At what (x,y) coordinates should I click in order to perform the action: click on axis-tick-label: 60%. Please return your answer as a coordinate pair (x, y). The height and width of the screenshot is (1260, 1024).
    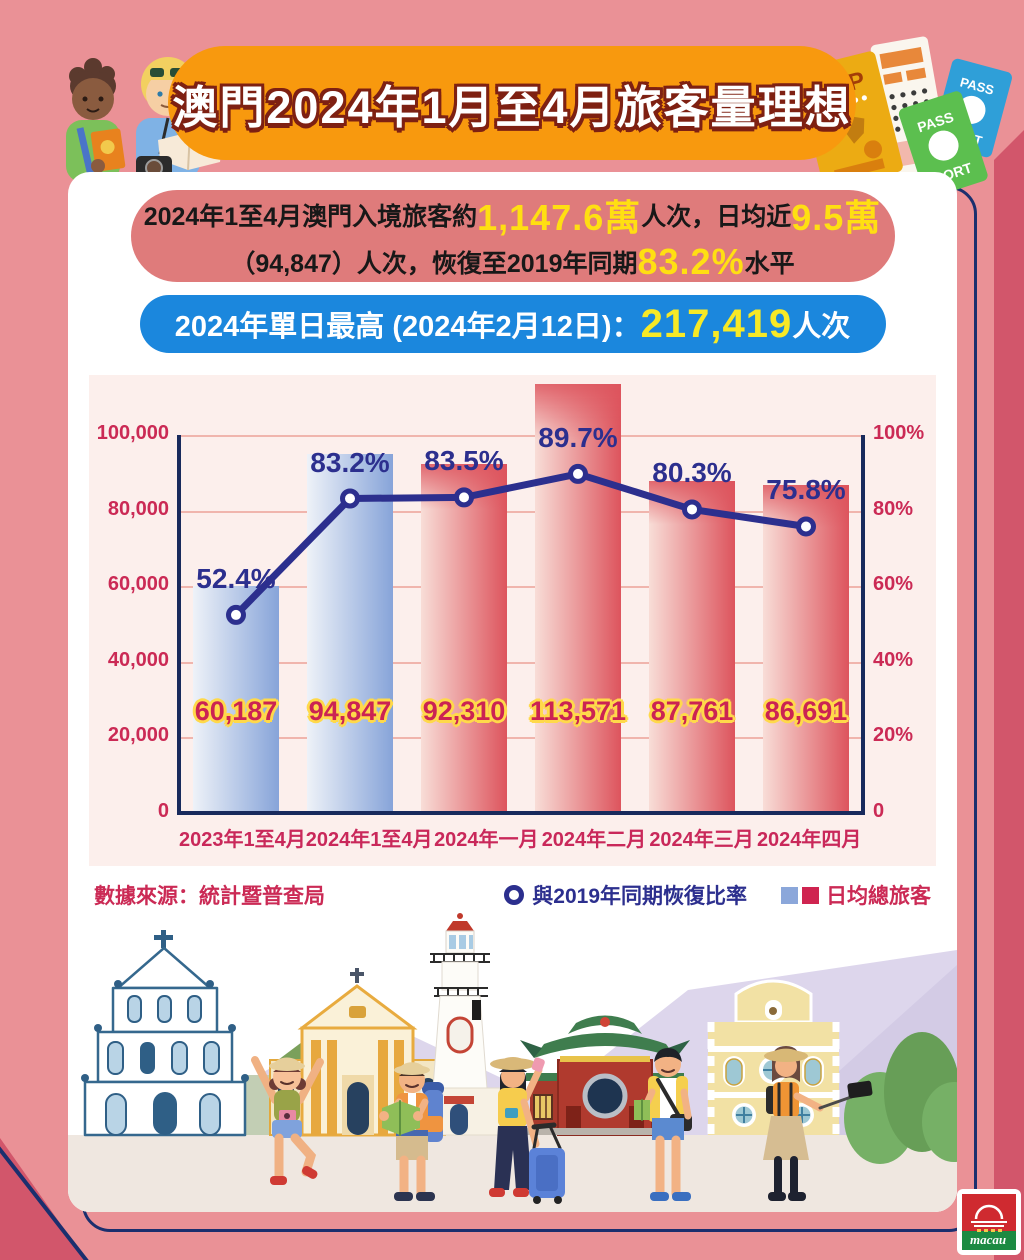
    Looking at the image, I should click on (893, 584).